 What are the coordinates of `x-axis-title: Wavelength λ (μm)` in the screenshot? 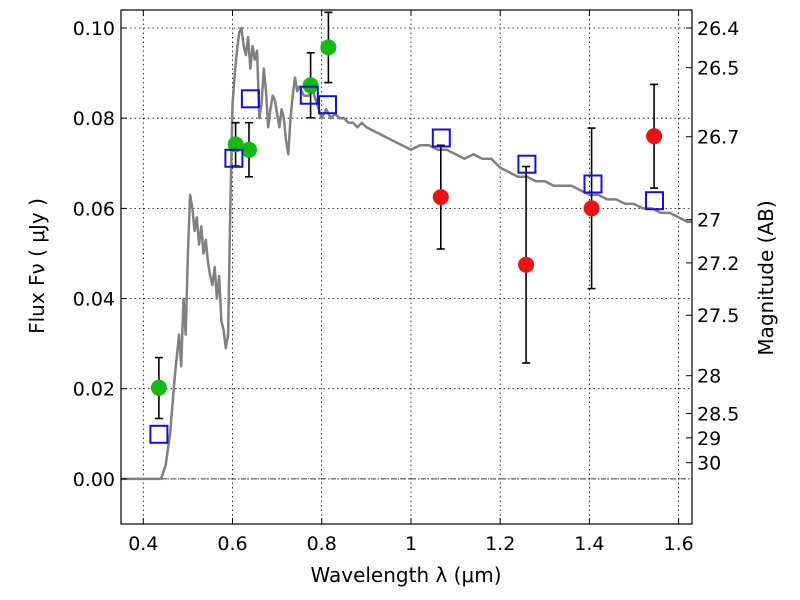 It's located at (405, 575).